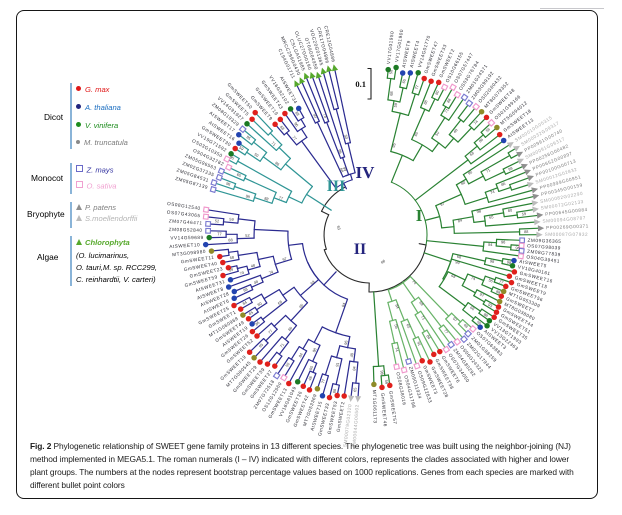 The width and height of the screenshot is (622, 515). Describe the element at coordinates (198, 260) in the screenshot. I see `svg-text: GmSWEET11` at that location.